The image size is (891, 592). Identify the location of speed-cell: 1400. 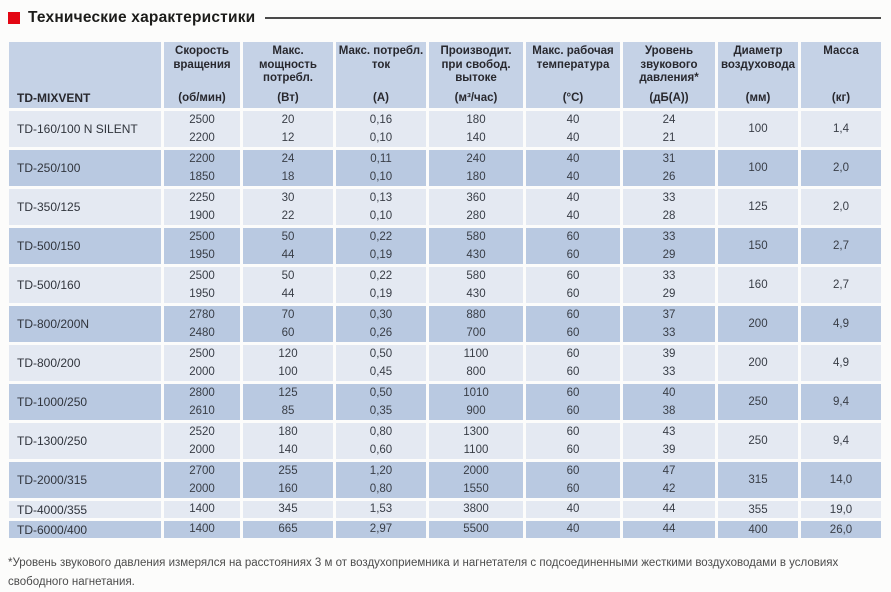
(202, 529).